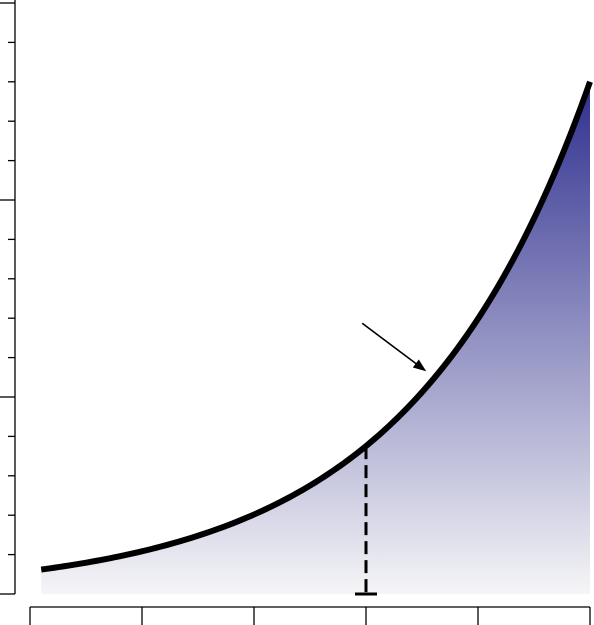 The width and height of the screenshot is (594, 625). Describe the element at coordinates (392, 345) in the screenshot. I see `annotation-arrow-shaft` at that location.